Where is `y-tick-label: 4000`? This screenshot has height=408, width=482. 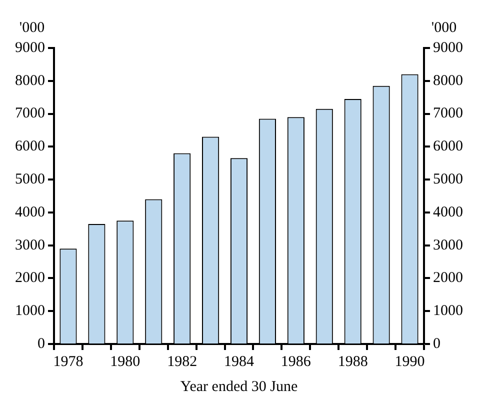 y-tick-label: 4000 is located at coordinates (30, 212).